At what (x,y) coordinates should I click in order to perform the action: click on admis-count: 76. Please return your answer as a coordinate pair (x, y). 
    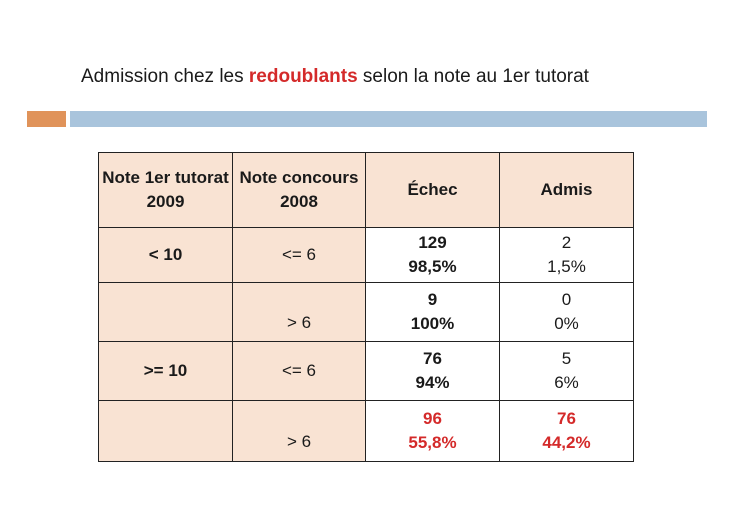
    Looking at the image, I should click on (566, 418).